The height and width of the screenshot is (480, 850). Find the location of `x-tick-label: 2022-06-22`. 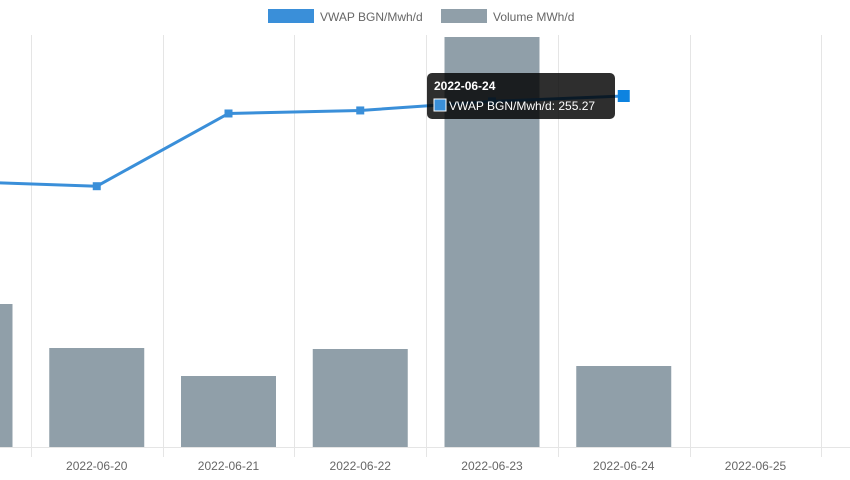

x-tick-label: 2022-06-22 is located at coordinates (361, 466).